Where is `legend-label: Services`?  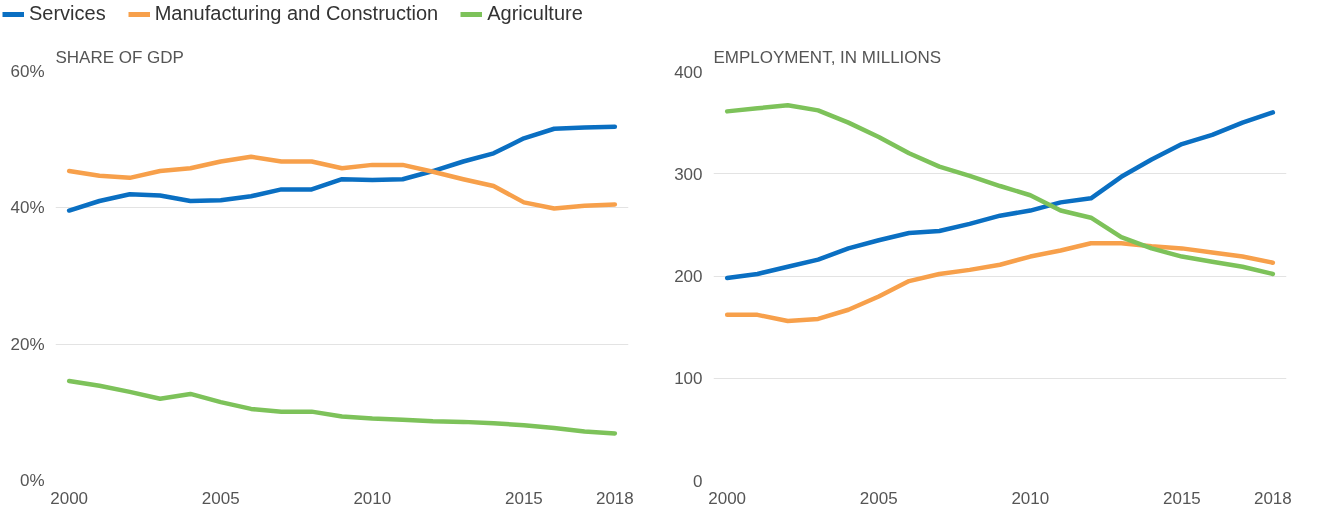 legend-label: Services is located at coordinates (67, 13).